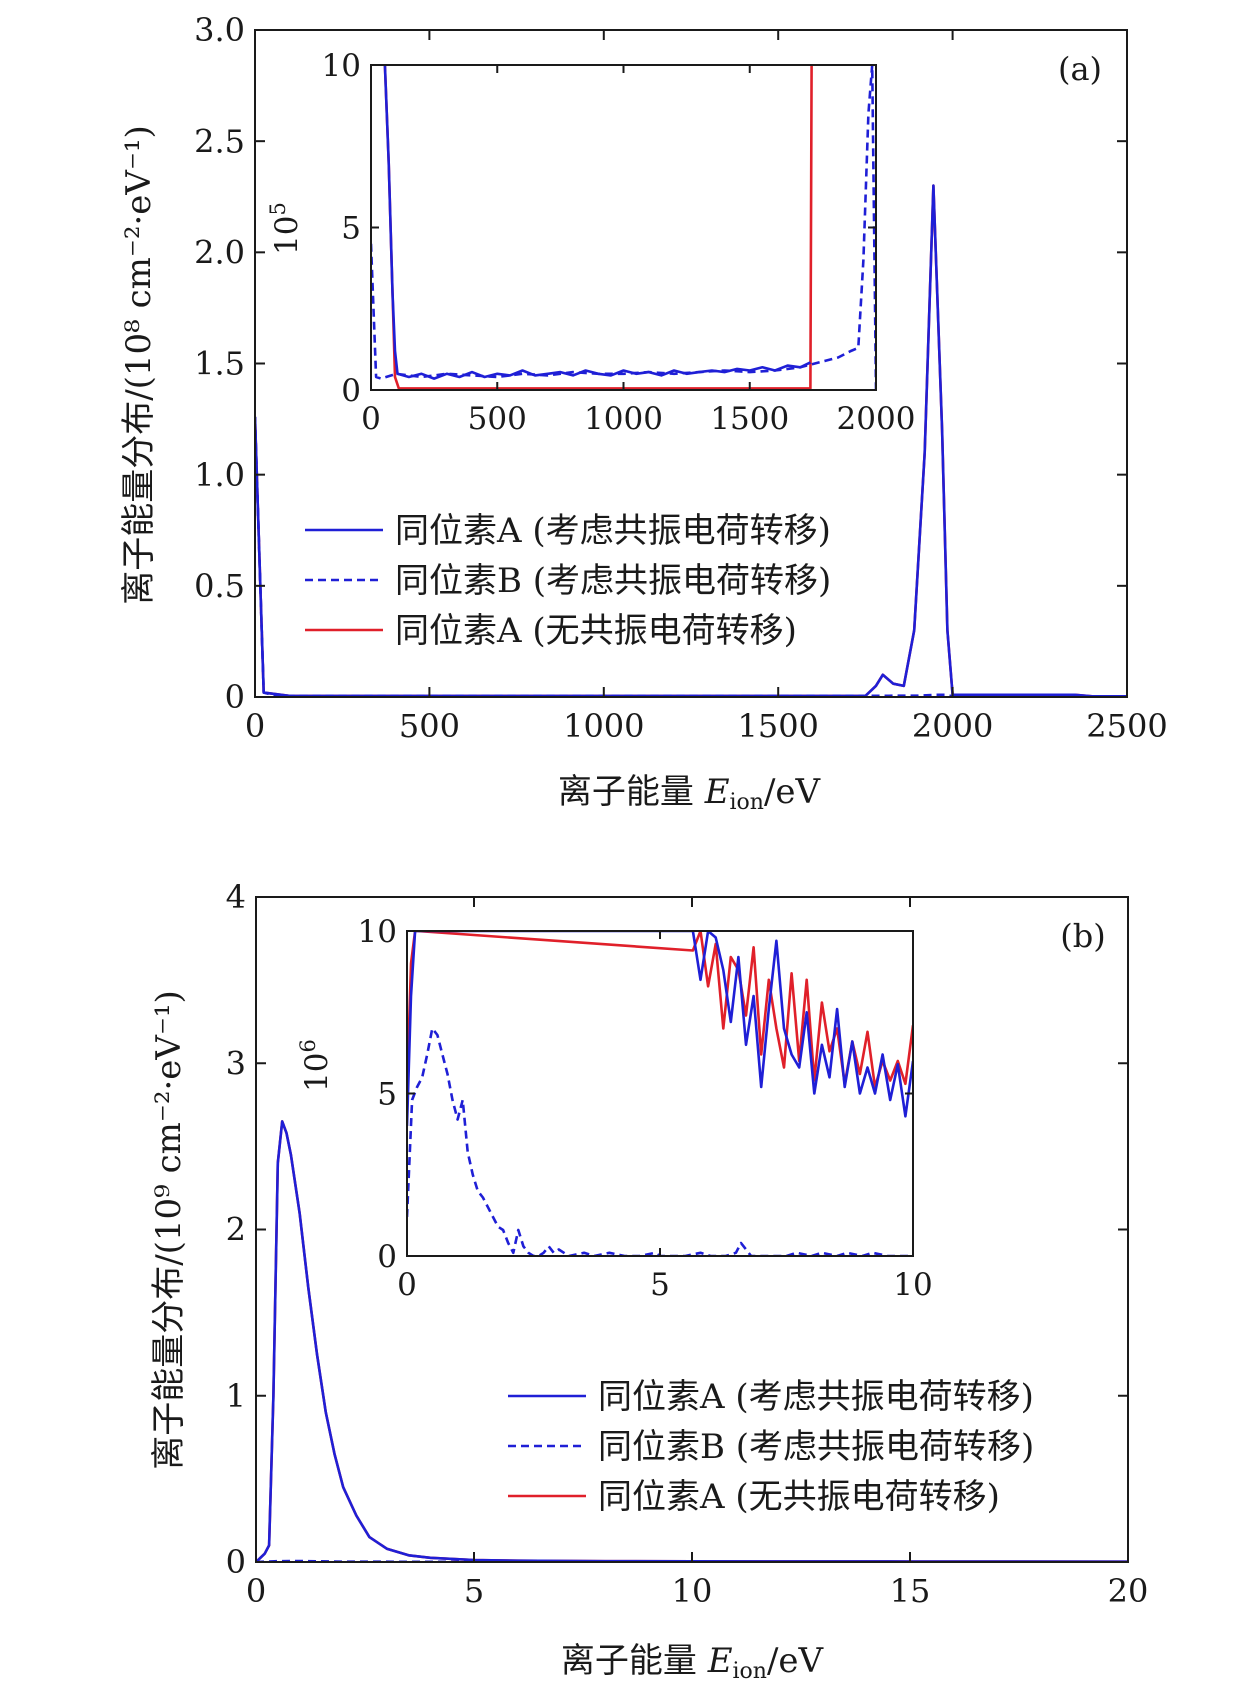 This screenshot has height=1685, width=1260. What do you see at coordinates (952, 726) in the screenshot?
I see `panel-a-xtick-label: 2000` at bounding box center [952, 726].